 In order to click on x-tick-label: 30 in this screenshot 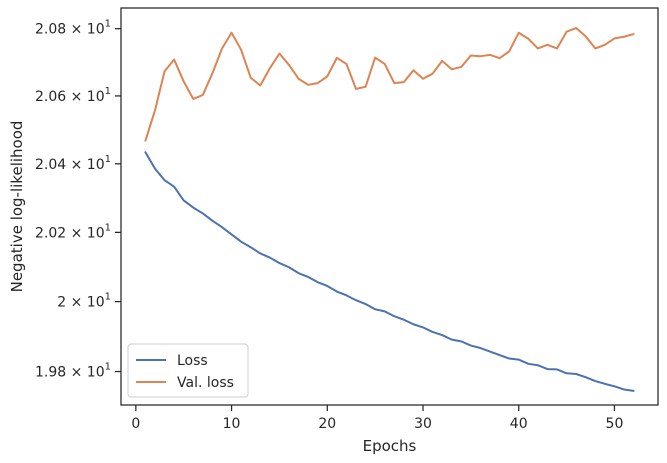, I will do `click(423, 424)`.